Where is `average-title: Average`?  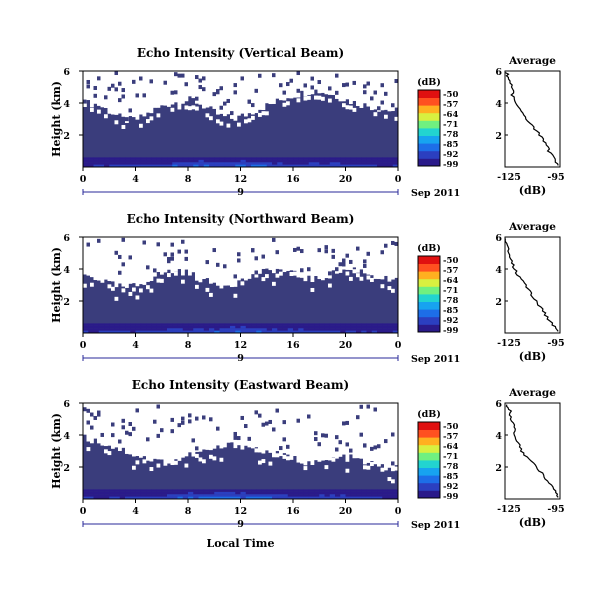 average-title: Average is located at coordinates (532, 61).